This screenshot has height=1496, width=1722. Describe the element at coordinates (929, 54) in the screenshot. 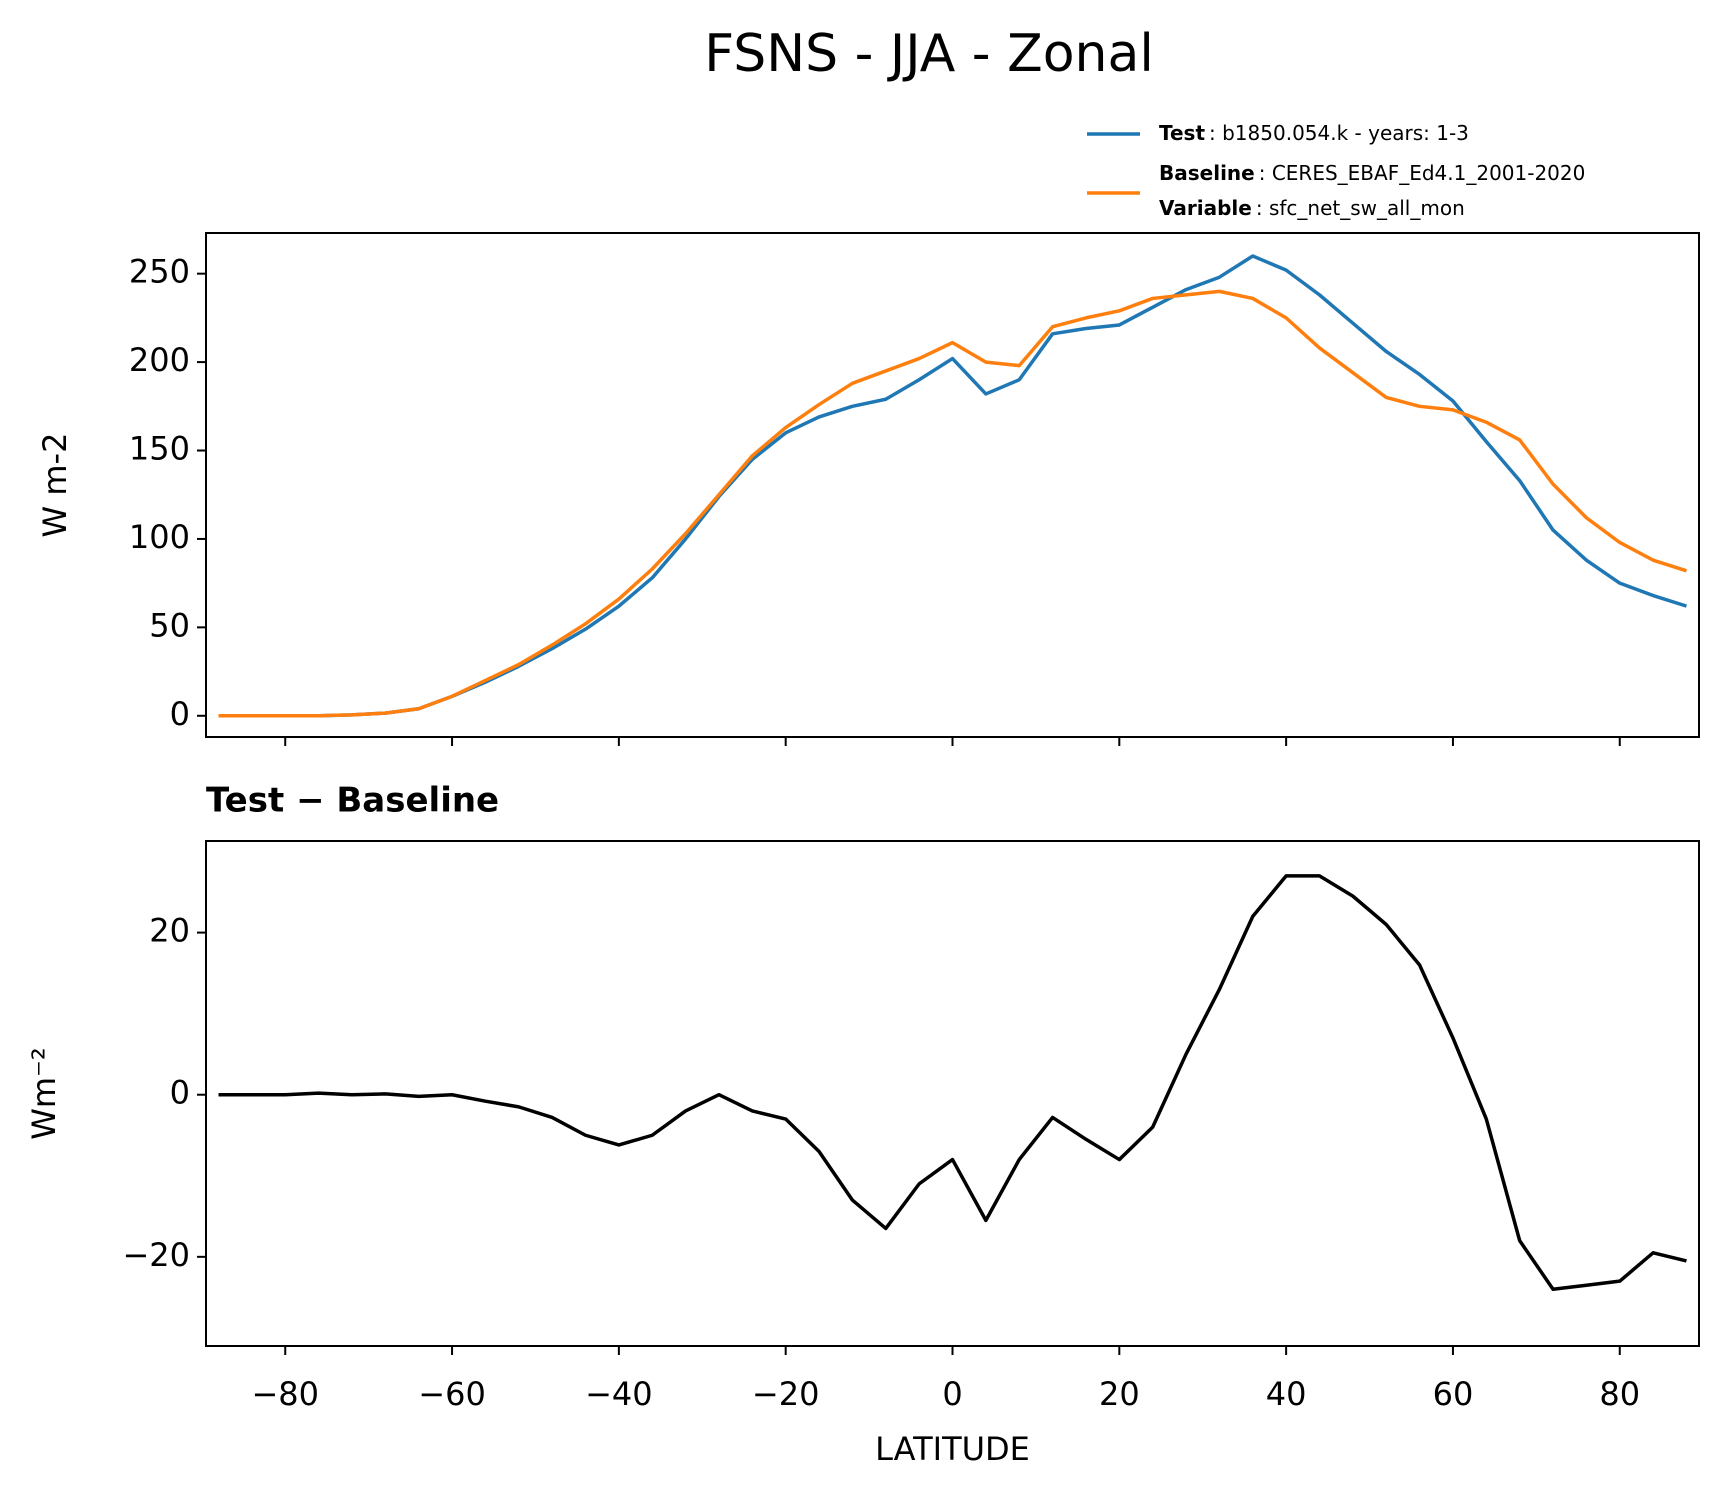

I see `figure-title: FSNS - JJA - Zonal` at that location.